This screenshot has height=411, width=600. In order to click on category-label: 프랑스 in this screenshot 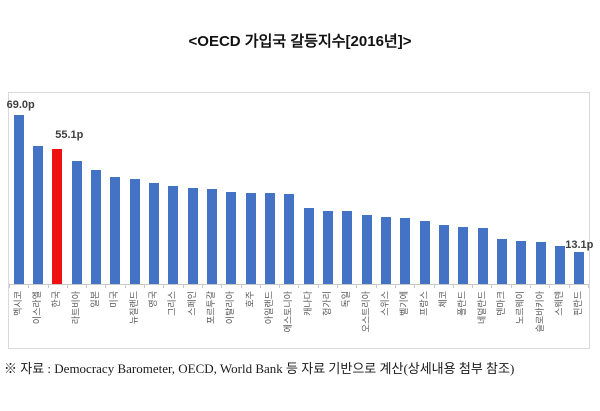, I will do `click(423, 303)`.